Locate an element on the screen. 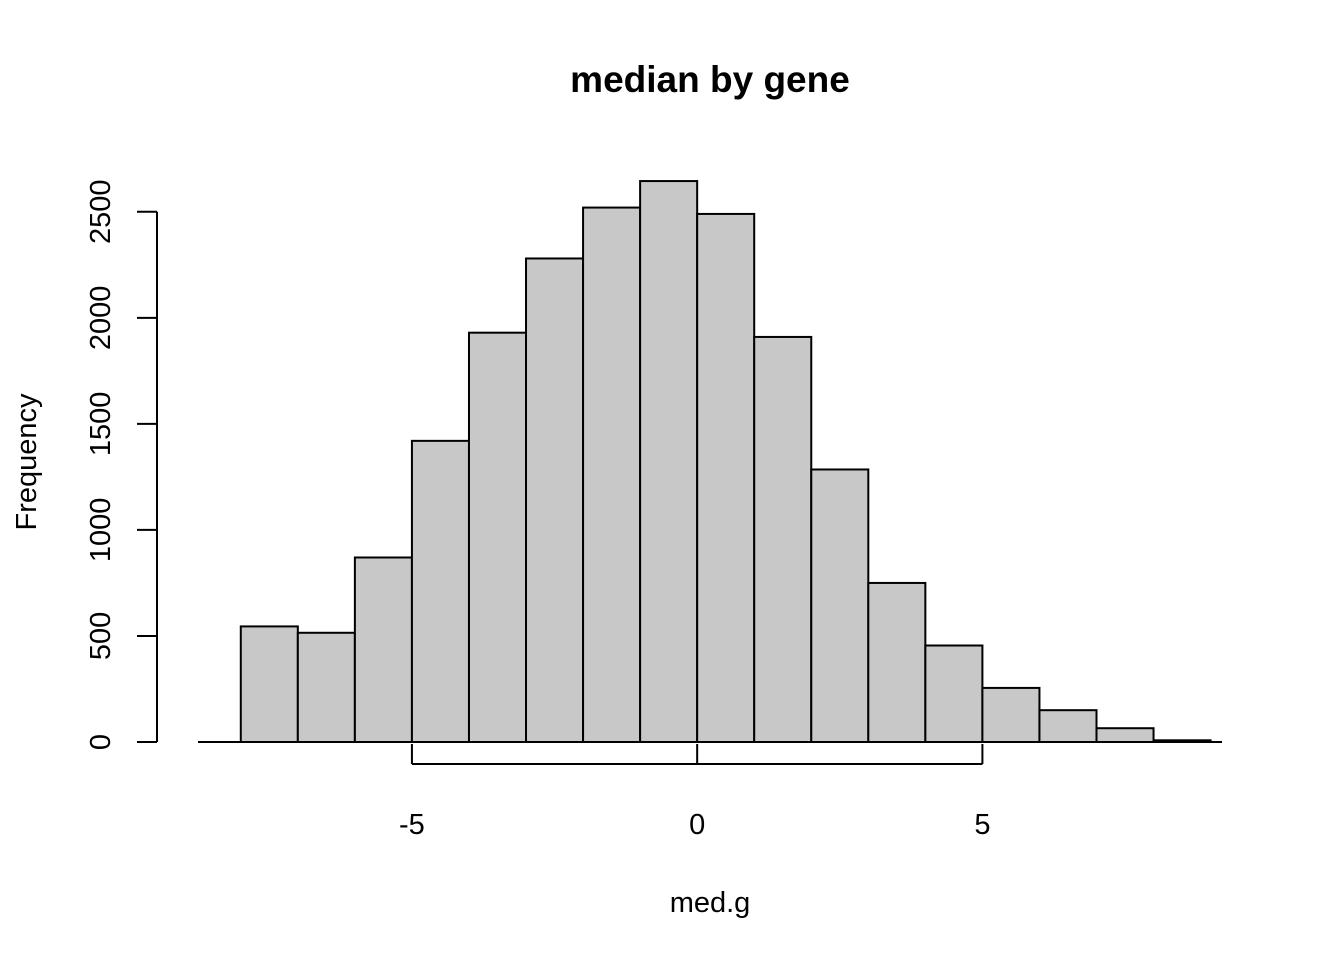  y-tick-label: 2500 is located at coordinates (101, 212).